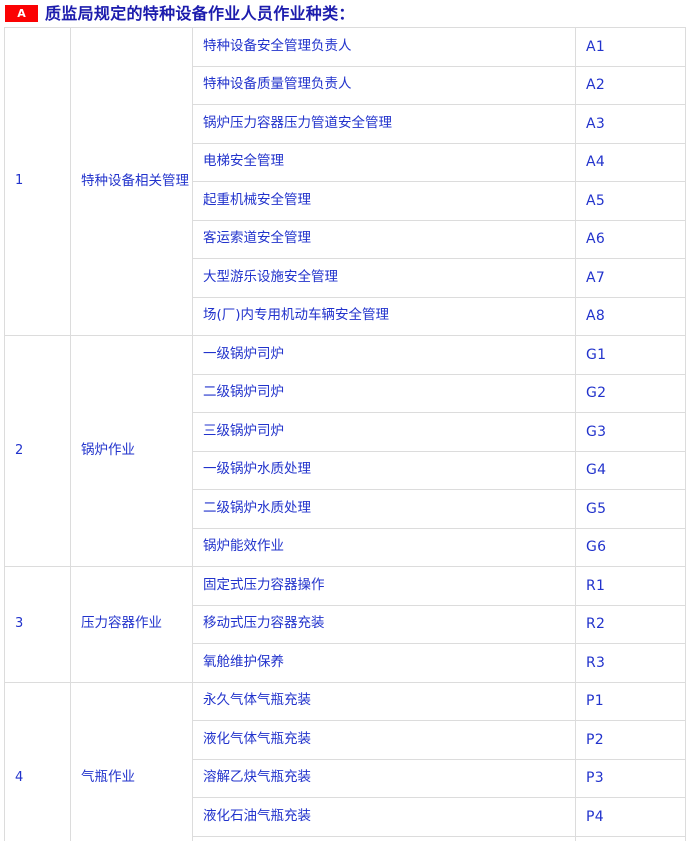  What do you see at coordinates (630, 393) in the screenshot?
I see `occupation-code-cell: G2` at bounding box center [630, 393].